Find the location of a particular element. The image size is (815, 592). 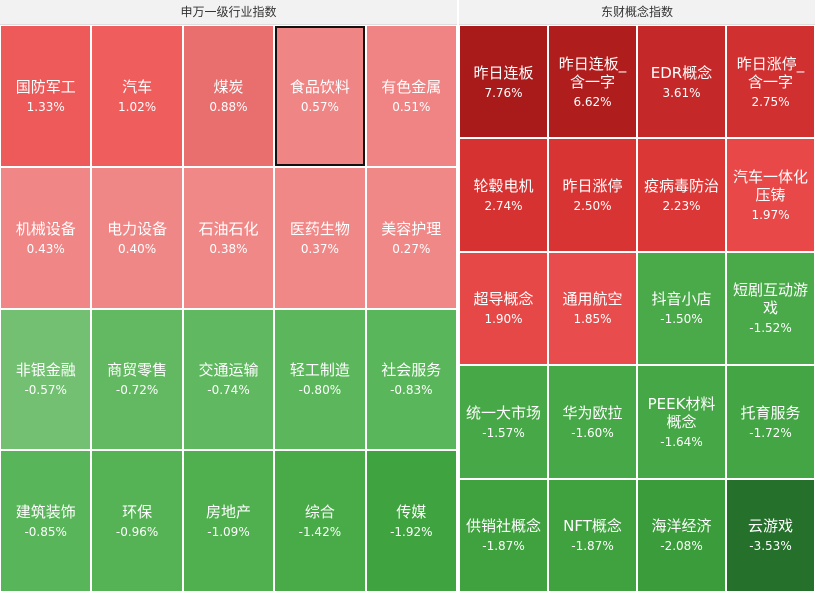

tile-name: 商贸零售 is located at coordinates (137, 370).